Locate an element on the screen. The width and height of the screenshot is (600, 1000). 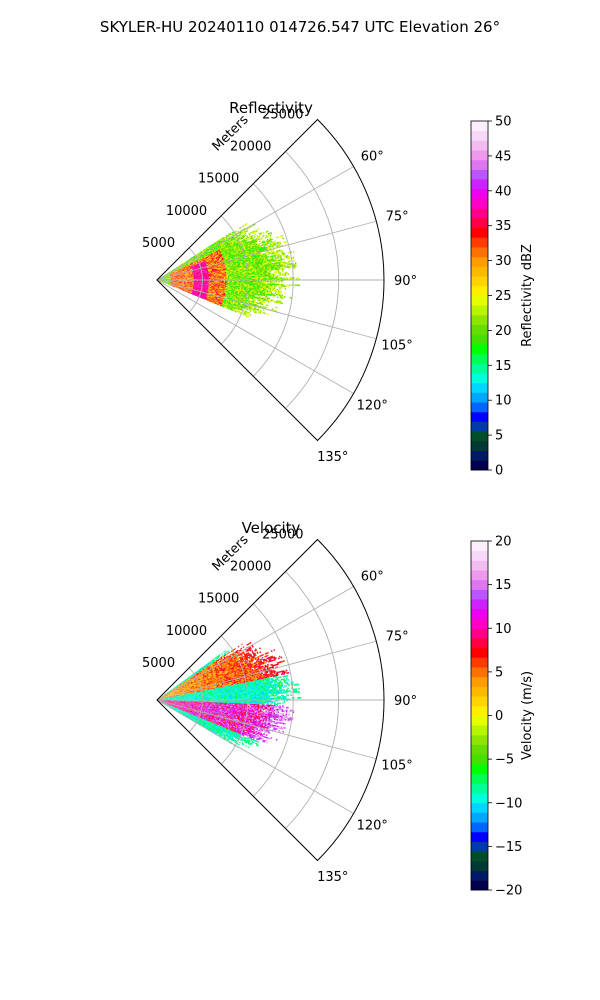
velocity-range-tick-label: 5000 is located at coordinates (158, 663).